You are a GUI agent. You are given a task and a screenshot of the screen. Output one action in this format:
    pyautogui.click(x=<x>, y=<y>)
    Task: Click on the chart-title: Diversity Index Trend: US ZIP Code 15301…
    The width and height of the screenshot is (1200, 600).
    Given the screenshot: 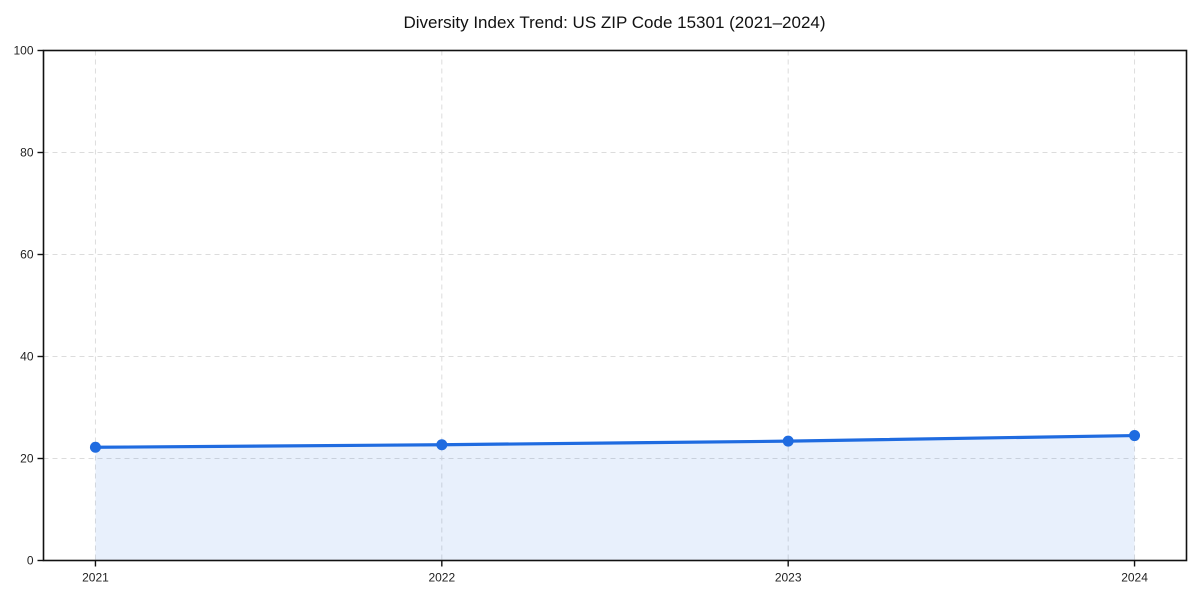 What is the action you would take?
    pyautogui.click(x=614, y=22)
    